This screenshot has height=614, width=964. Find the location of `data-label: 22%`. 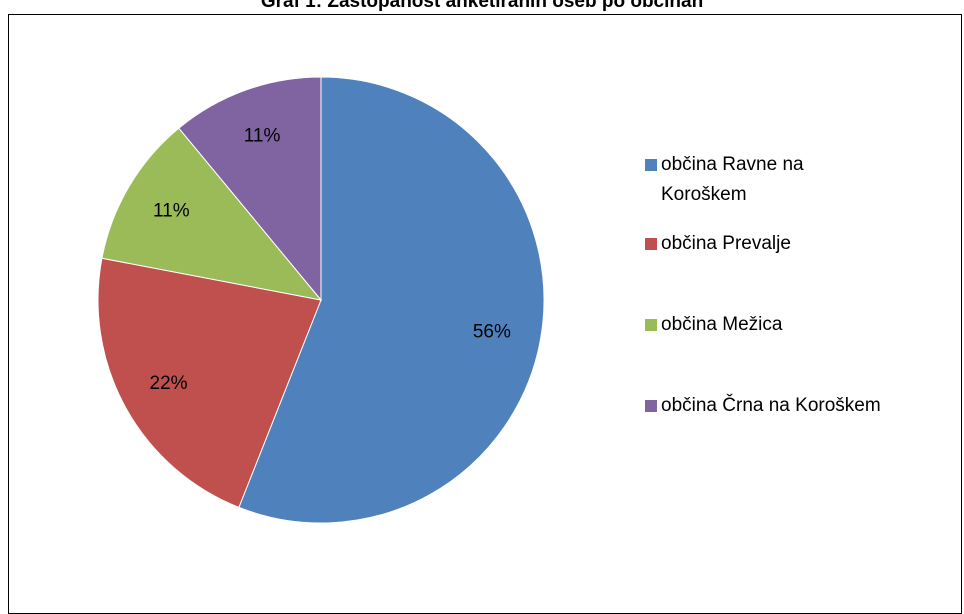

data-label: 22% is located at coordinates (169, 383).